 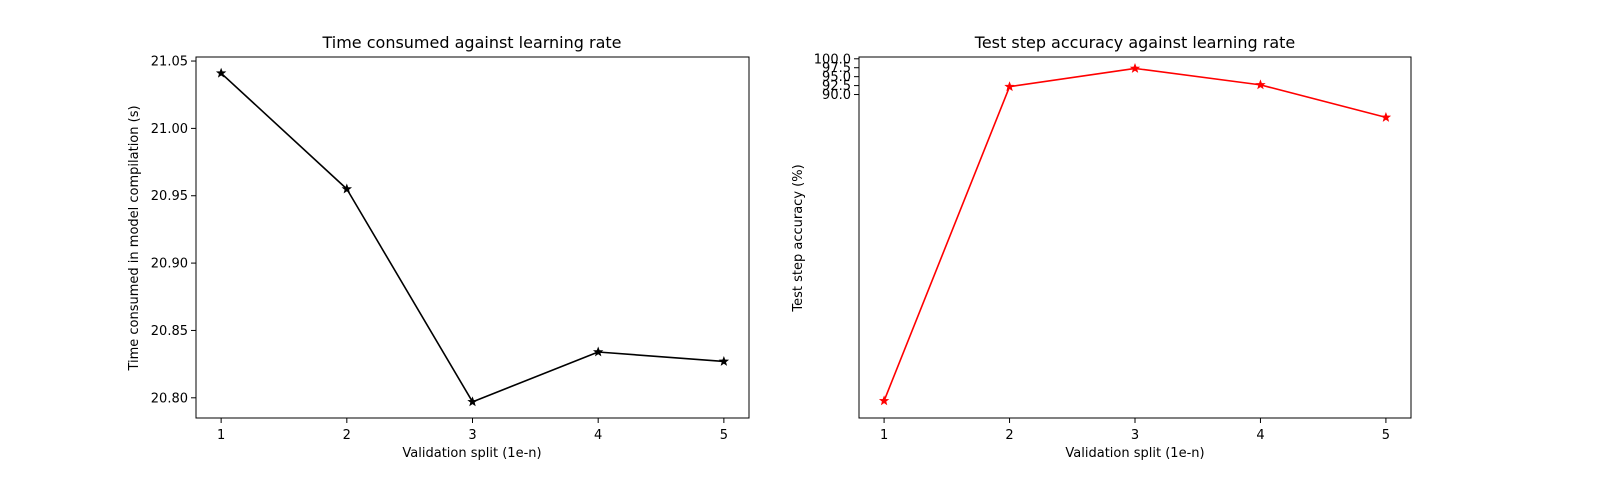 I want to click on y-tick-label: 97.5, so click(x=836, y=68).